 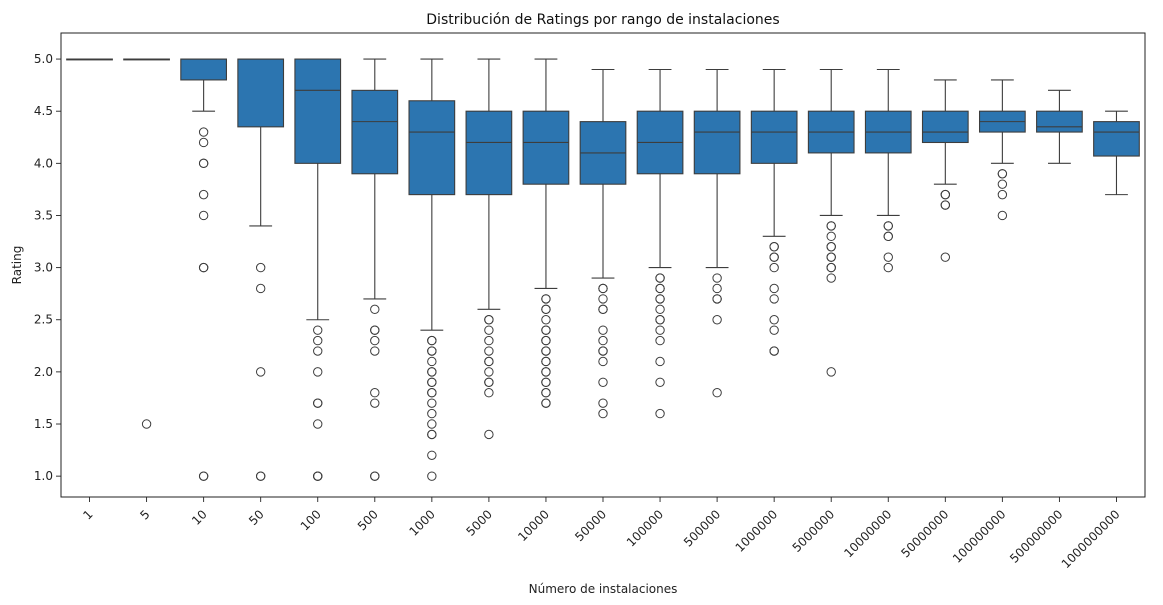 What do you see at coordinates (43, 215) in the screenshot?
I see `y-tick-label: 3.5` at bounding box center [43, 215].